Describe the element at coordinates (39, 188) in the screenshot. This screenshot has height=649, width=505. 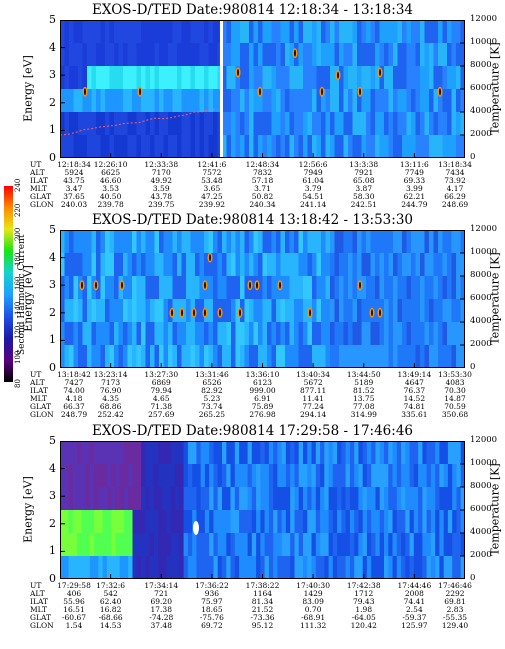
I see `ephemeris-row-label: MLT` at that location.